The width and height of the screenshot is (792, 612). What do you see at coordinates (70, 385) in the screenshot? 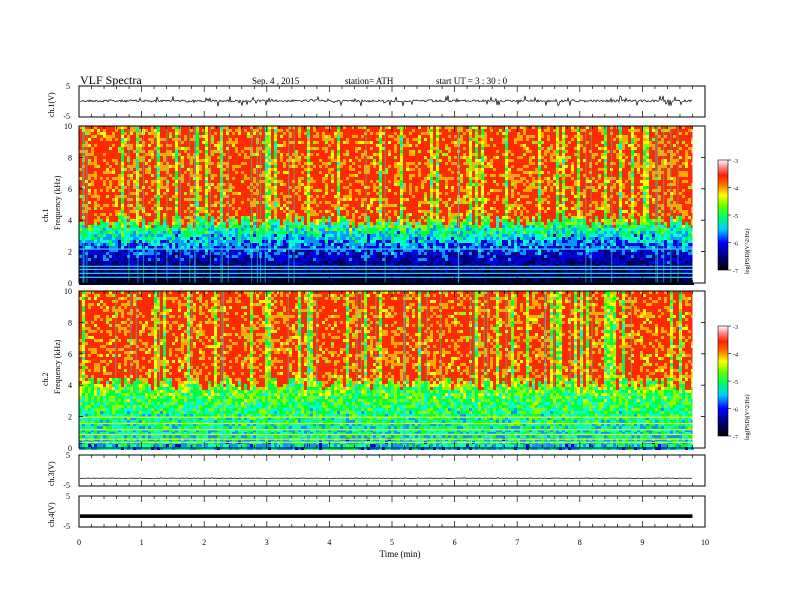
I see `ch2-spectrogram-ytick-label: 4` at bounding box center [70, 385].